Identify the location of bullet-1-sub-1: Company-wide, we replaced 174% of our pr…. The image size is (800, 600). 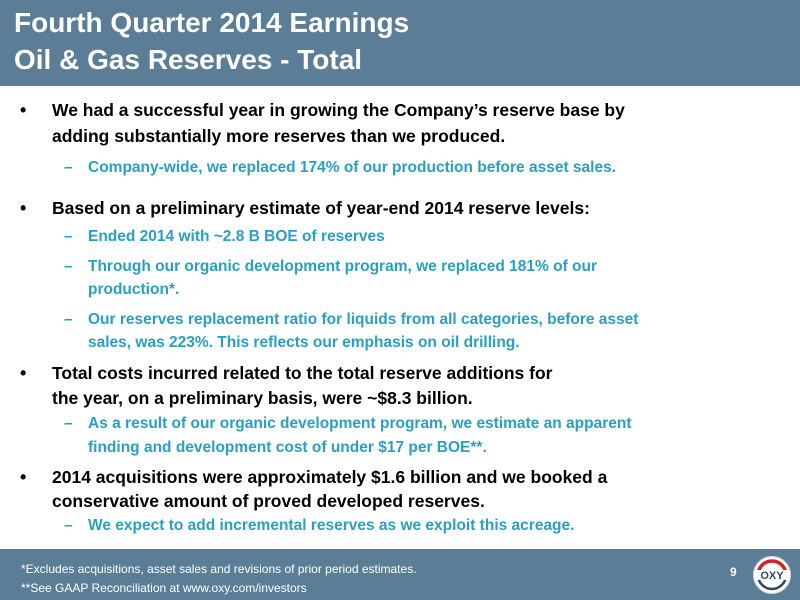
(352, 167).